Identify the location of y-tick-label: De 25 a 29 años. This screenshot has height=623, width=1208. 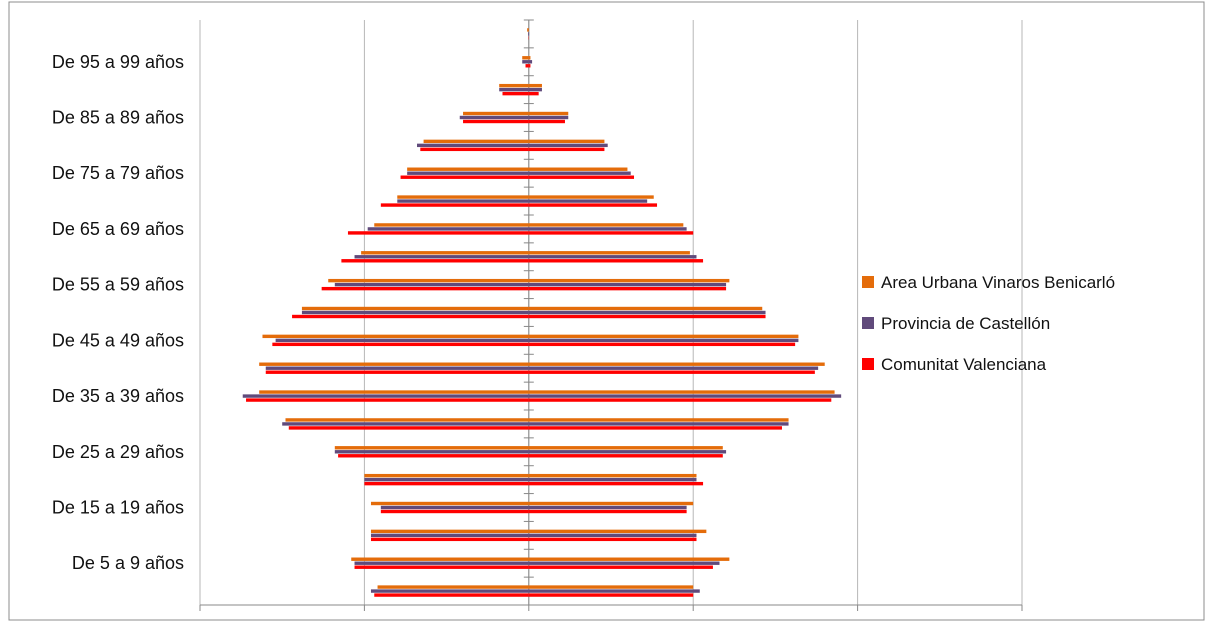
(118, 452).